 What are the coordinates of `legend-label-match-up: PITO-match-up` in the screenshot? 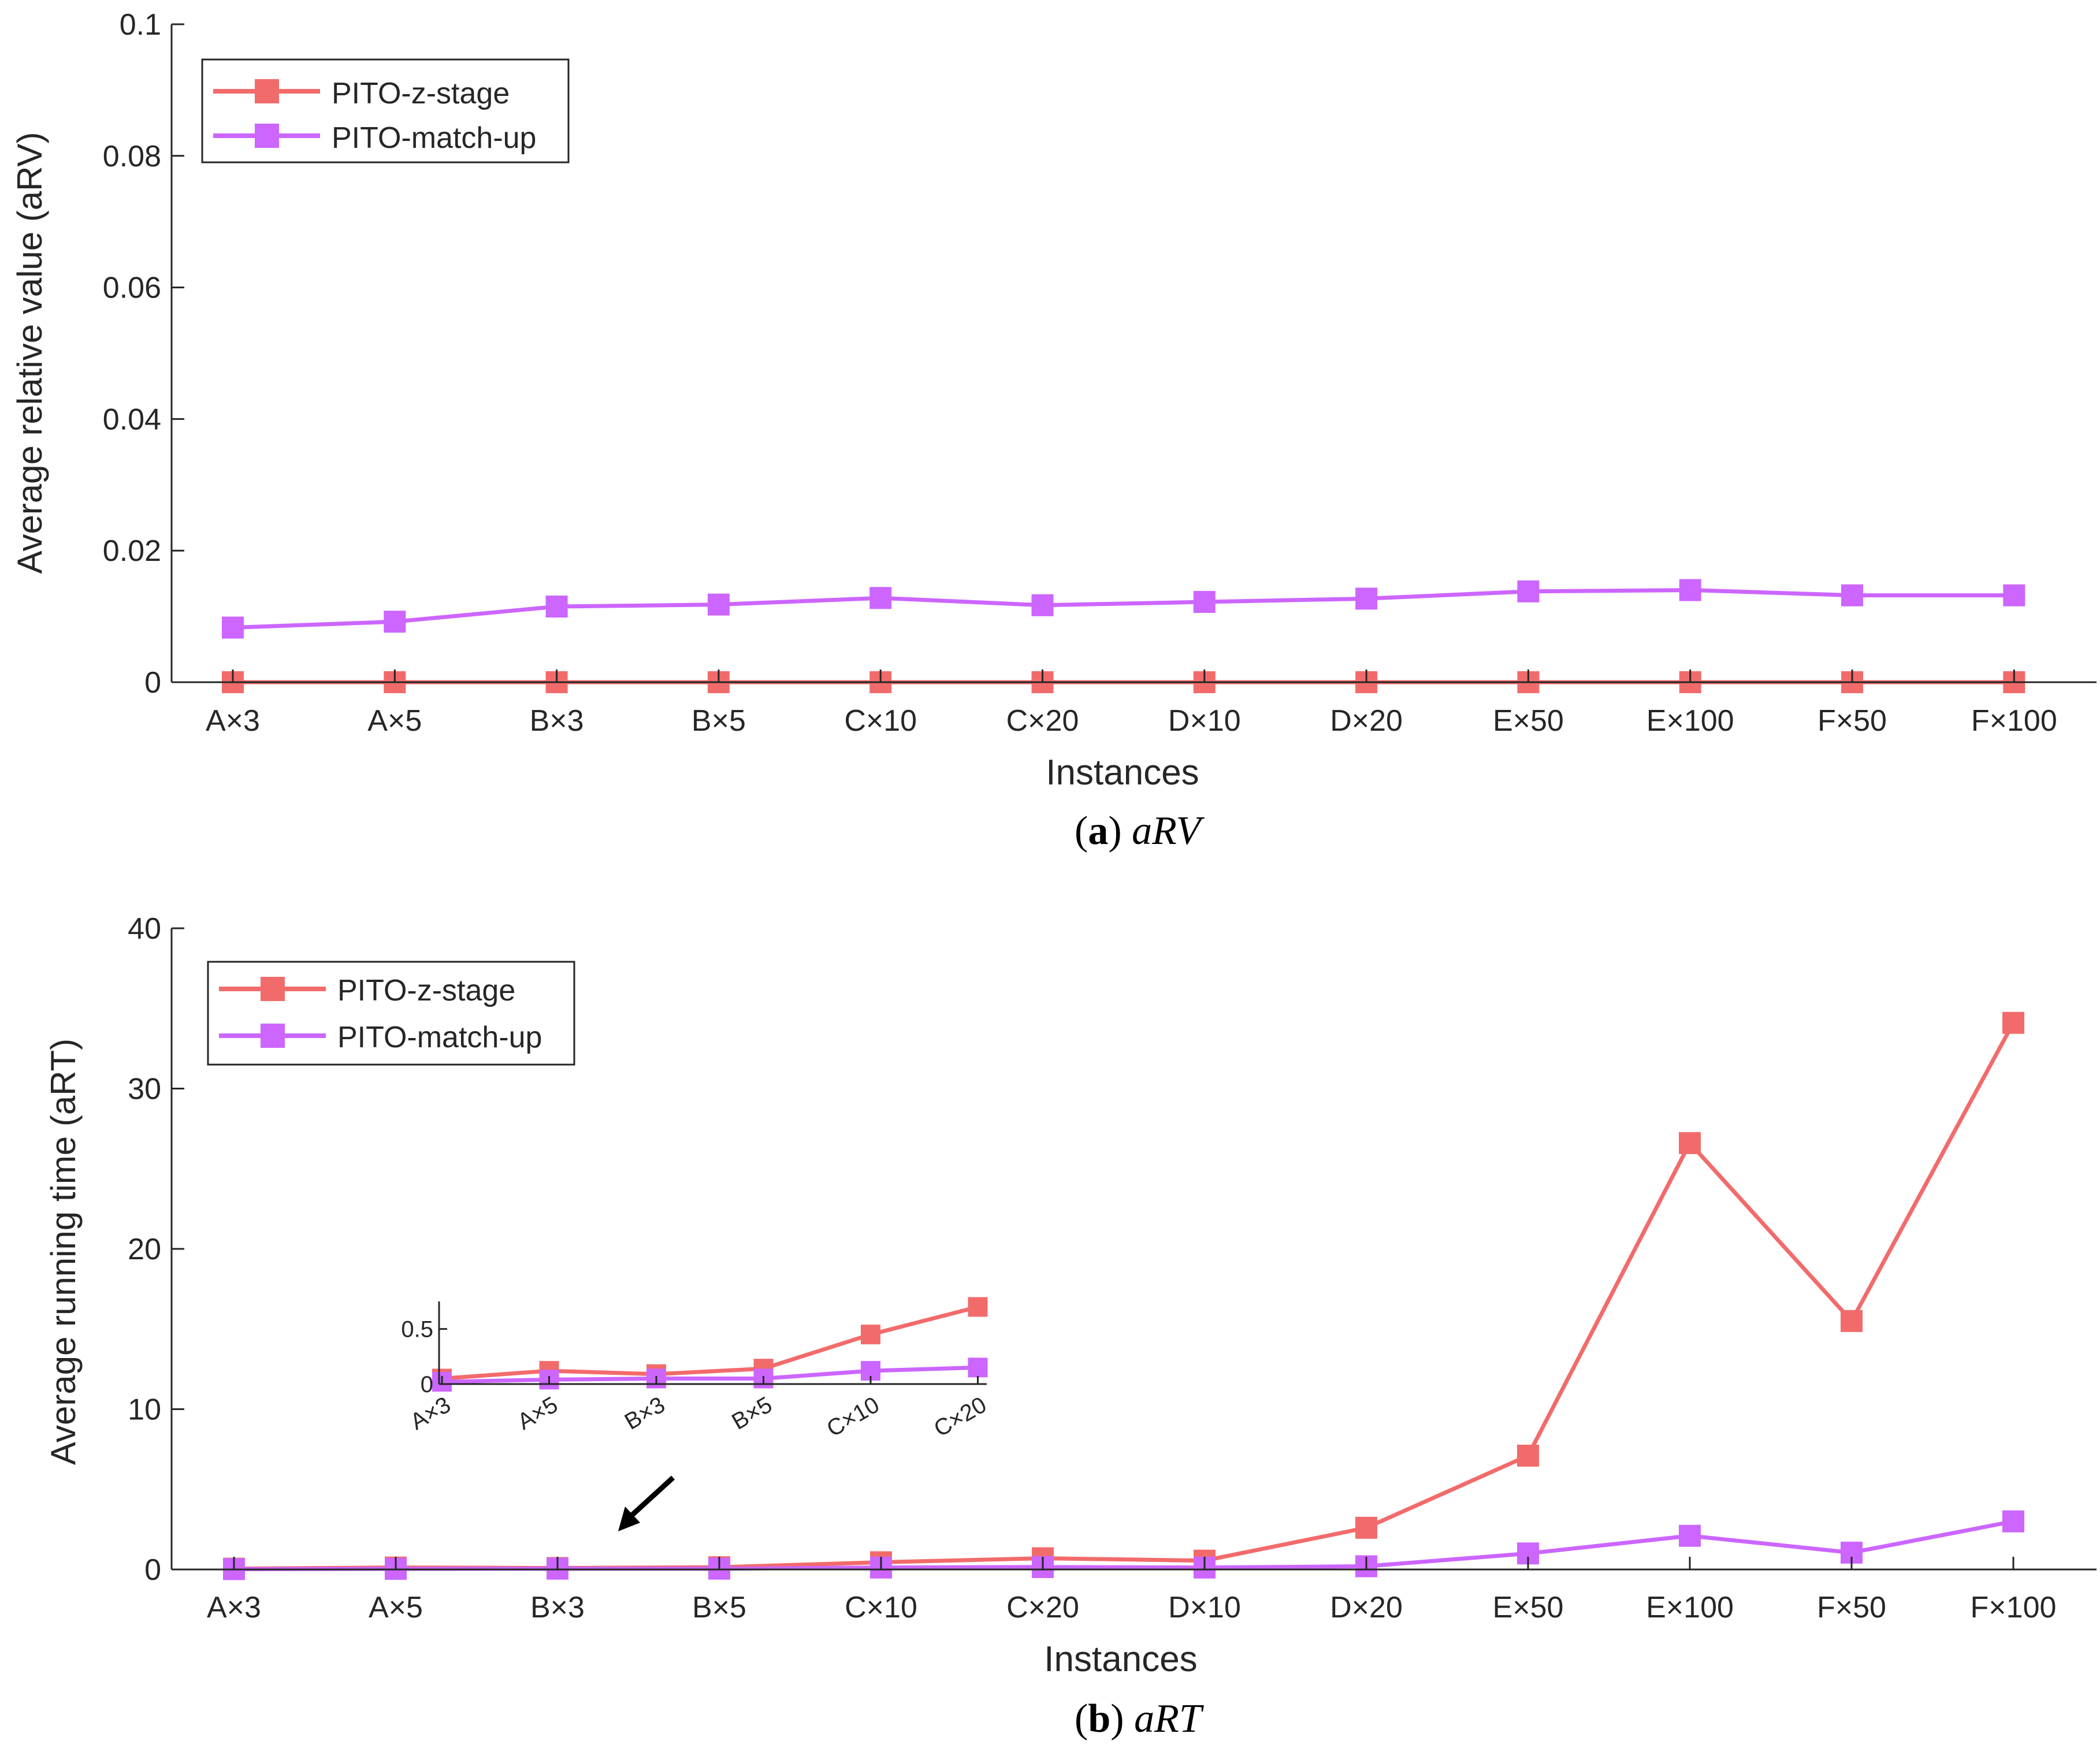 It's located at (440, 1037).